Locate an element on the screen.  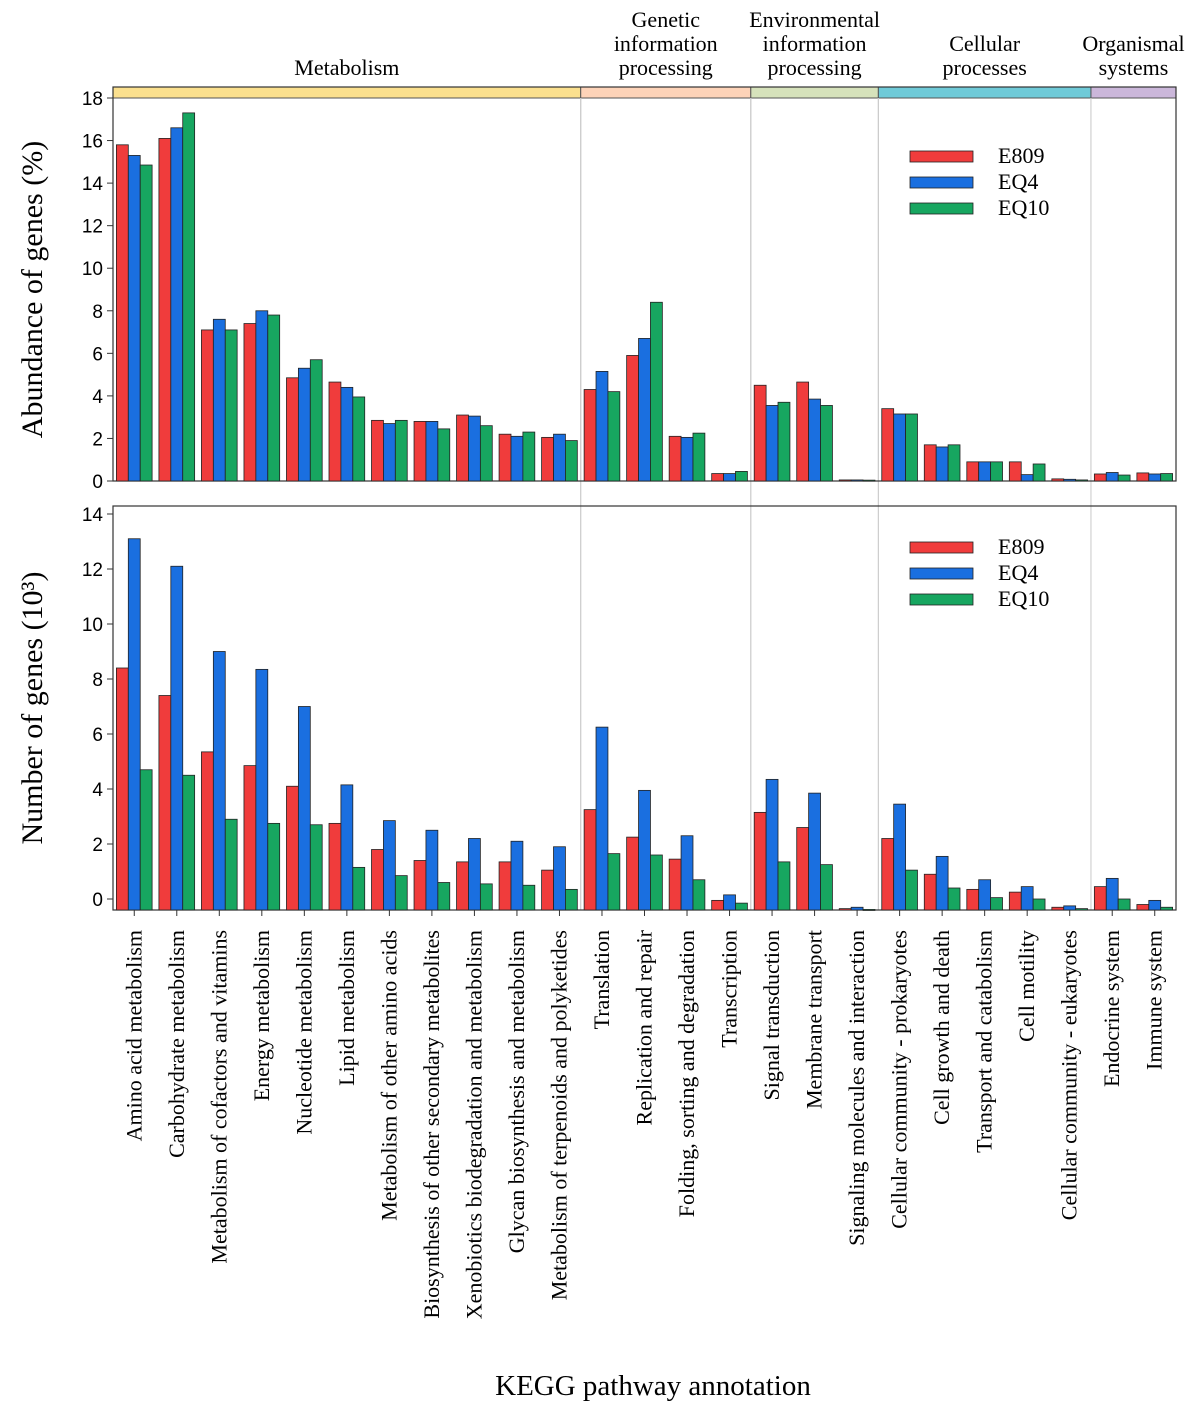
x-tick-label: Carbohydrate metabolism is located at coordinates (176, 1044).